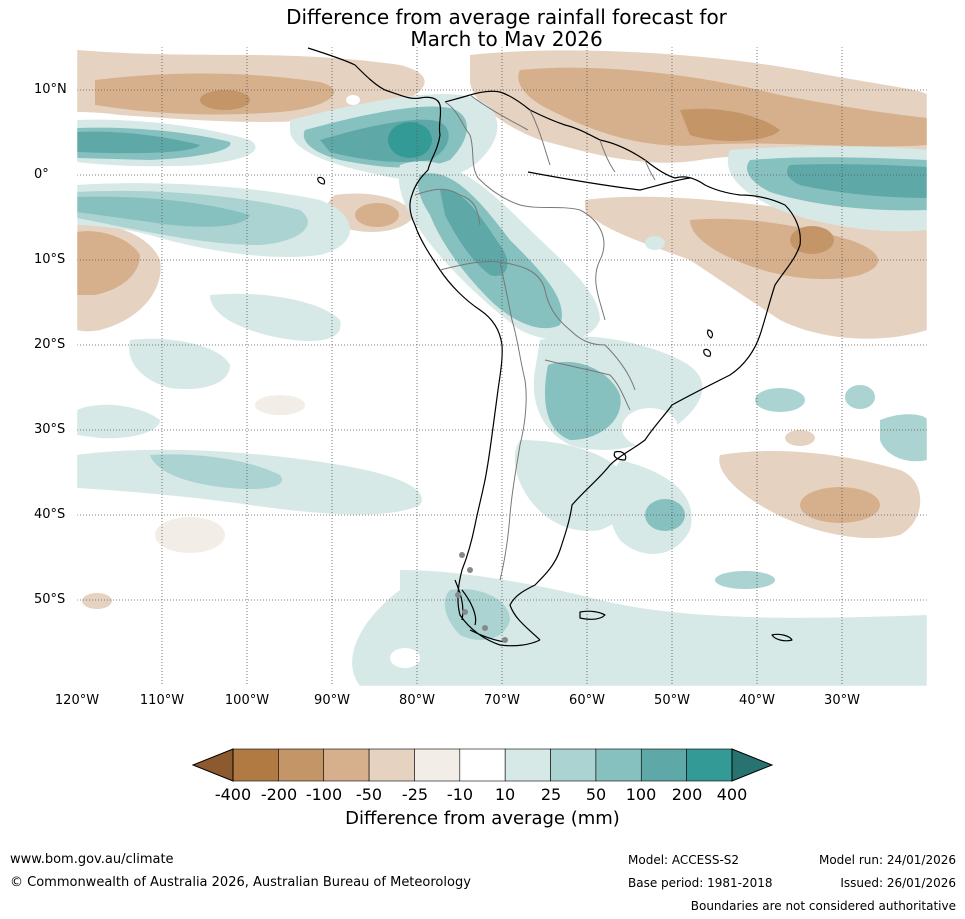 Image resolution: width=965 pixels, height=919 pixels. I want to click on lat-tick-10n: 10°N, so click(50, 89).